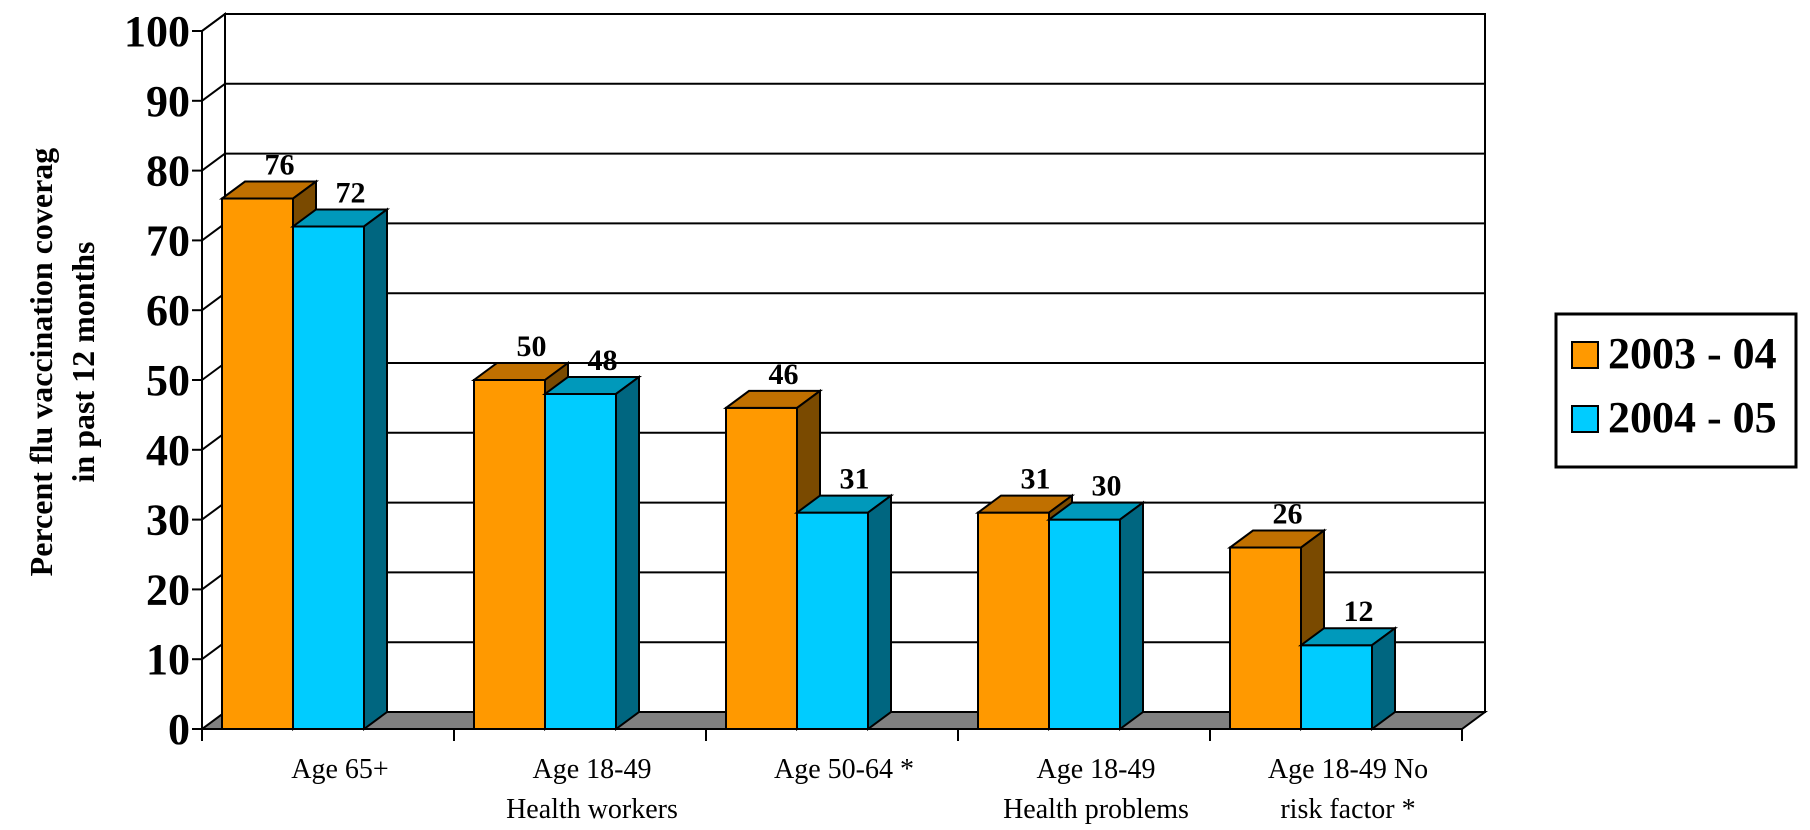 Image resolution: width=1810 pixels, height=830 pixels. I want to click on y-tick-label: 40, so click(168, 450).